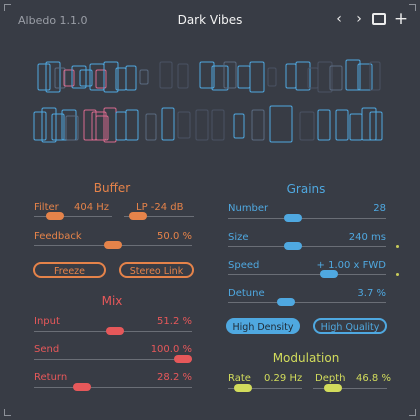 Image resolution: width=420 pixels, height=420 pixels. What do you see at coordinates (286, 302) in the screenshot?
I see `detune-slider-knob` at bounding box center [286, 302].